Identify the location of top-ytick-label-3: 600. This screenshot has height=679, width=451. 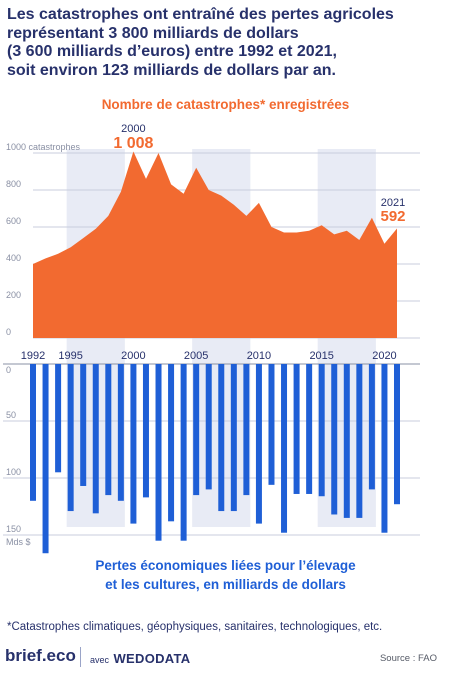
(13, 221).